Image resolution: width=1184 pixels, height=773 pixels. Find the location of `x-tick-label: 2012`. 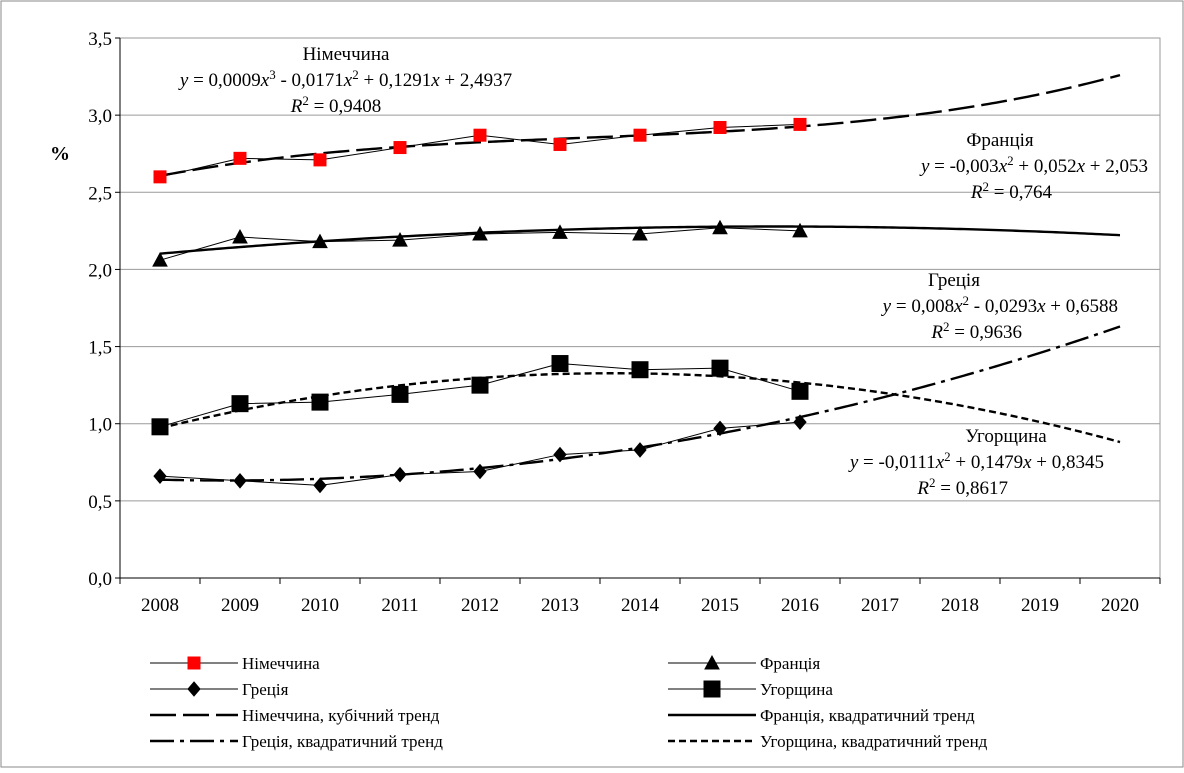

x-tick-label: 2012 is located at coordinates (480, 605).